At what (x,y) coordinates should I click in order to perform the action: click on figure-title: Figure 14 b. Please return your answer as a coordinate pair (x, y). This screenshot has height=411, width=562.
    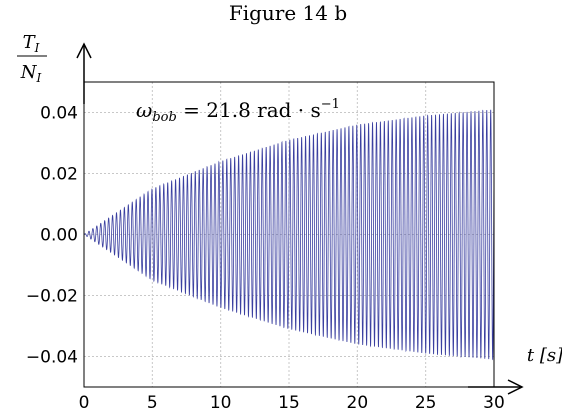
    Looking at the image, I should click on (288, 13).